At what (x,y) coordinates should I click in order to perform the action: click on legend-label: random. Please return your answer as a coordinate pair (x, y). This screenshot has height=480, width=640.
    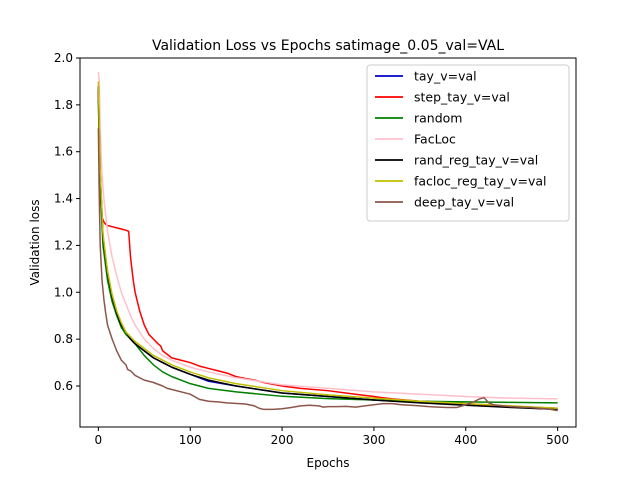
    Looking at the image, I should click on (438, 118).